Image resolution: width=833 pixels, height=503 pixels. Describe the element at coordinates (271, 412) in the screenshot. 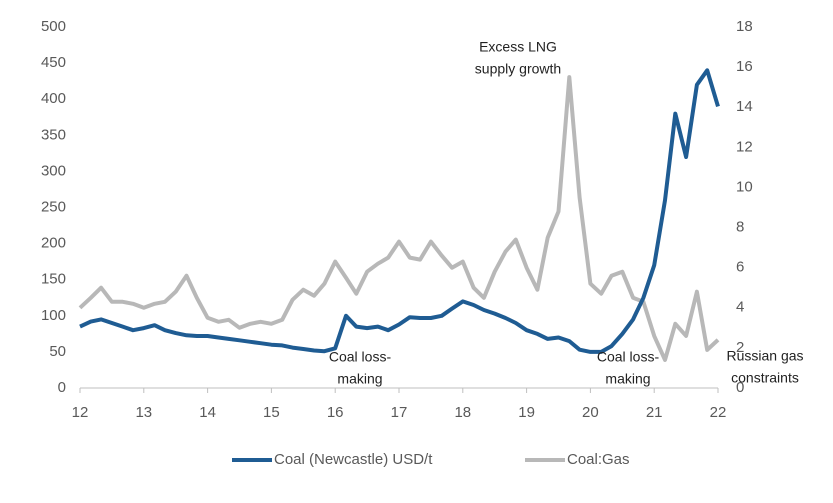

I see `x-tick-label: 15` at that location.